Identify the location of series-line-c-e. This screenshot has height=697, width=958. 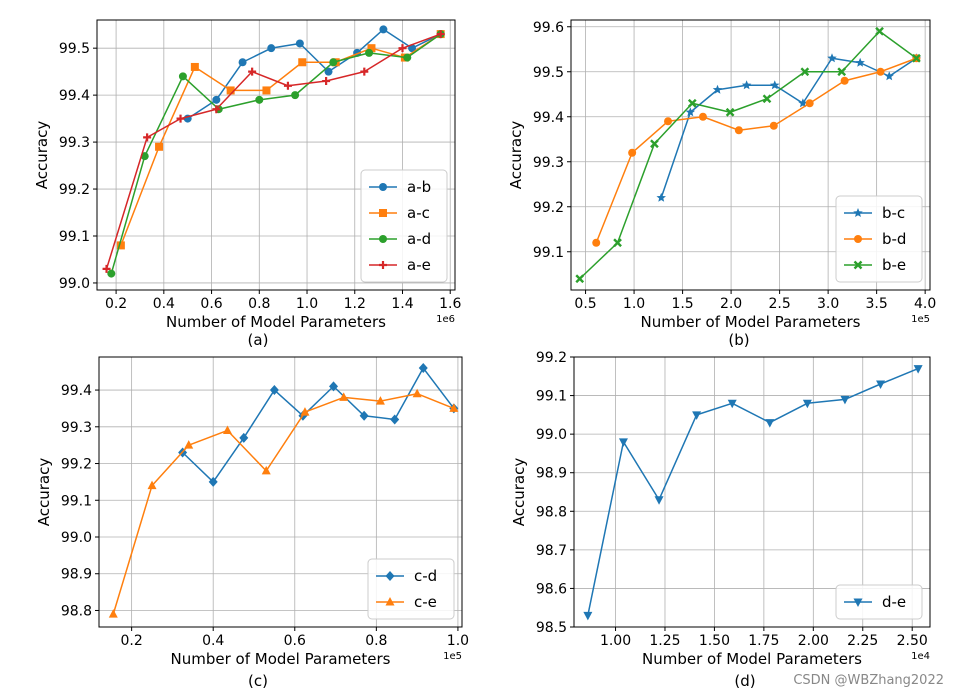
(283, 503).